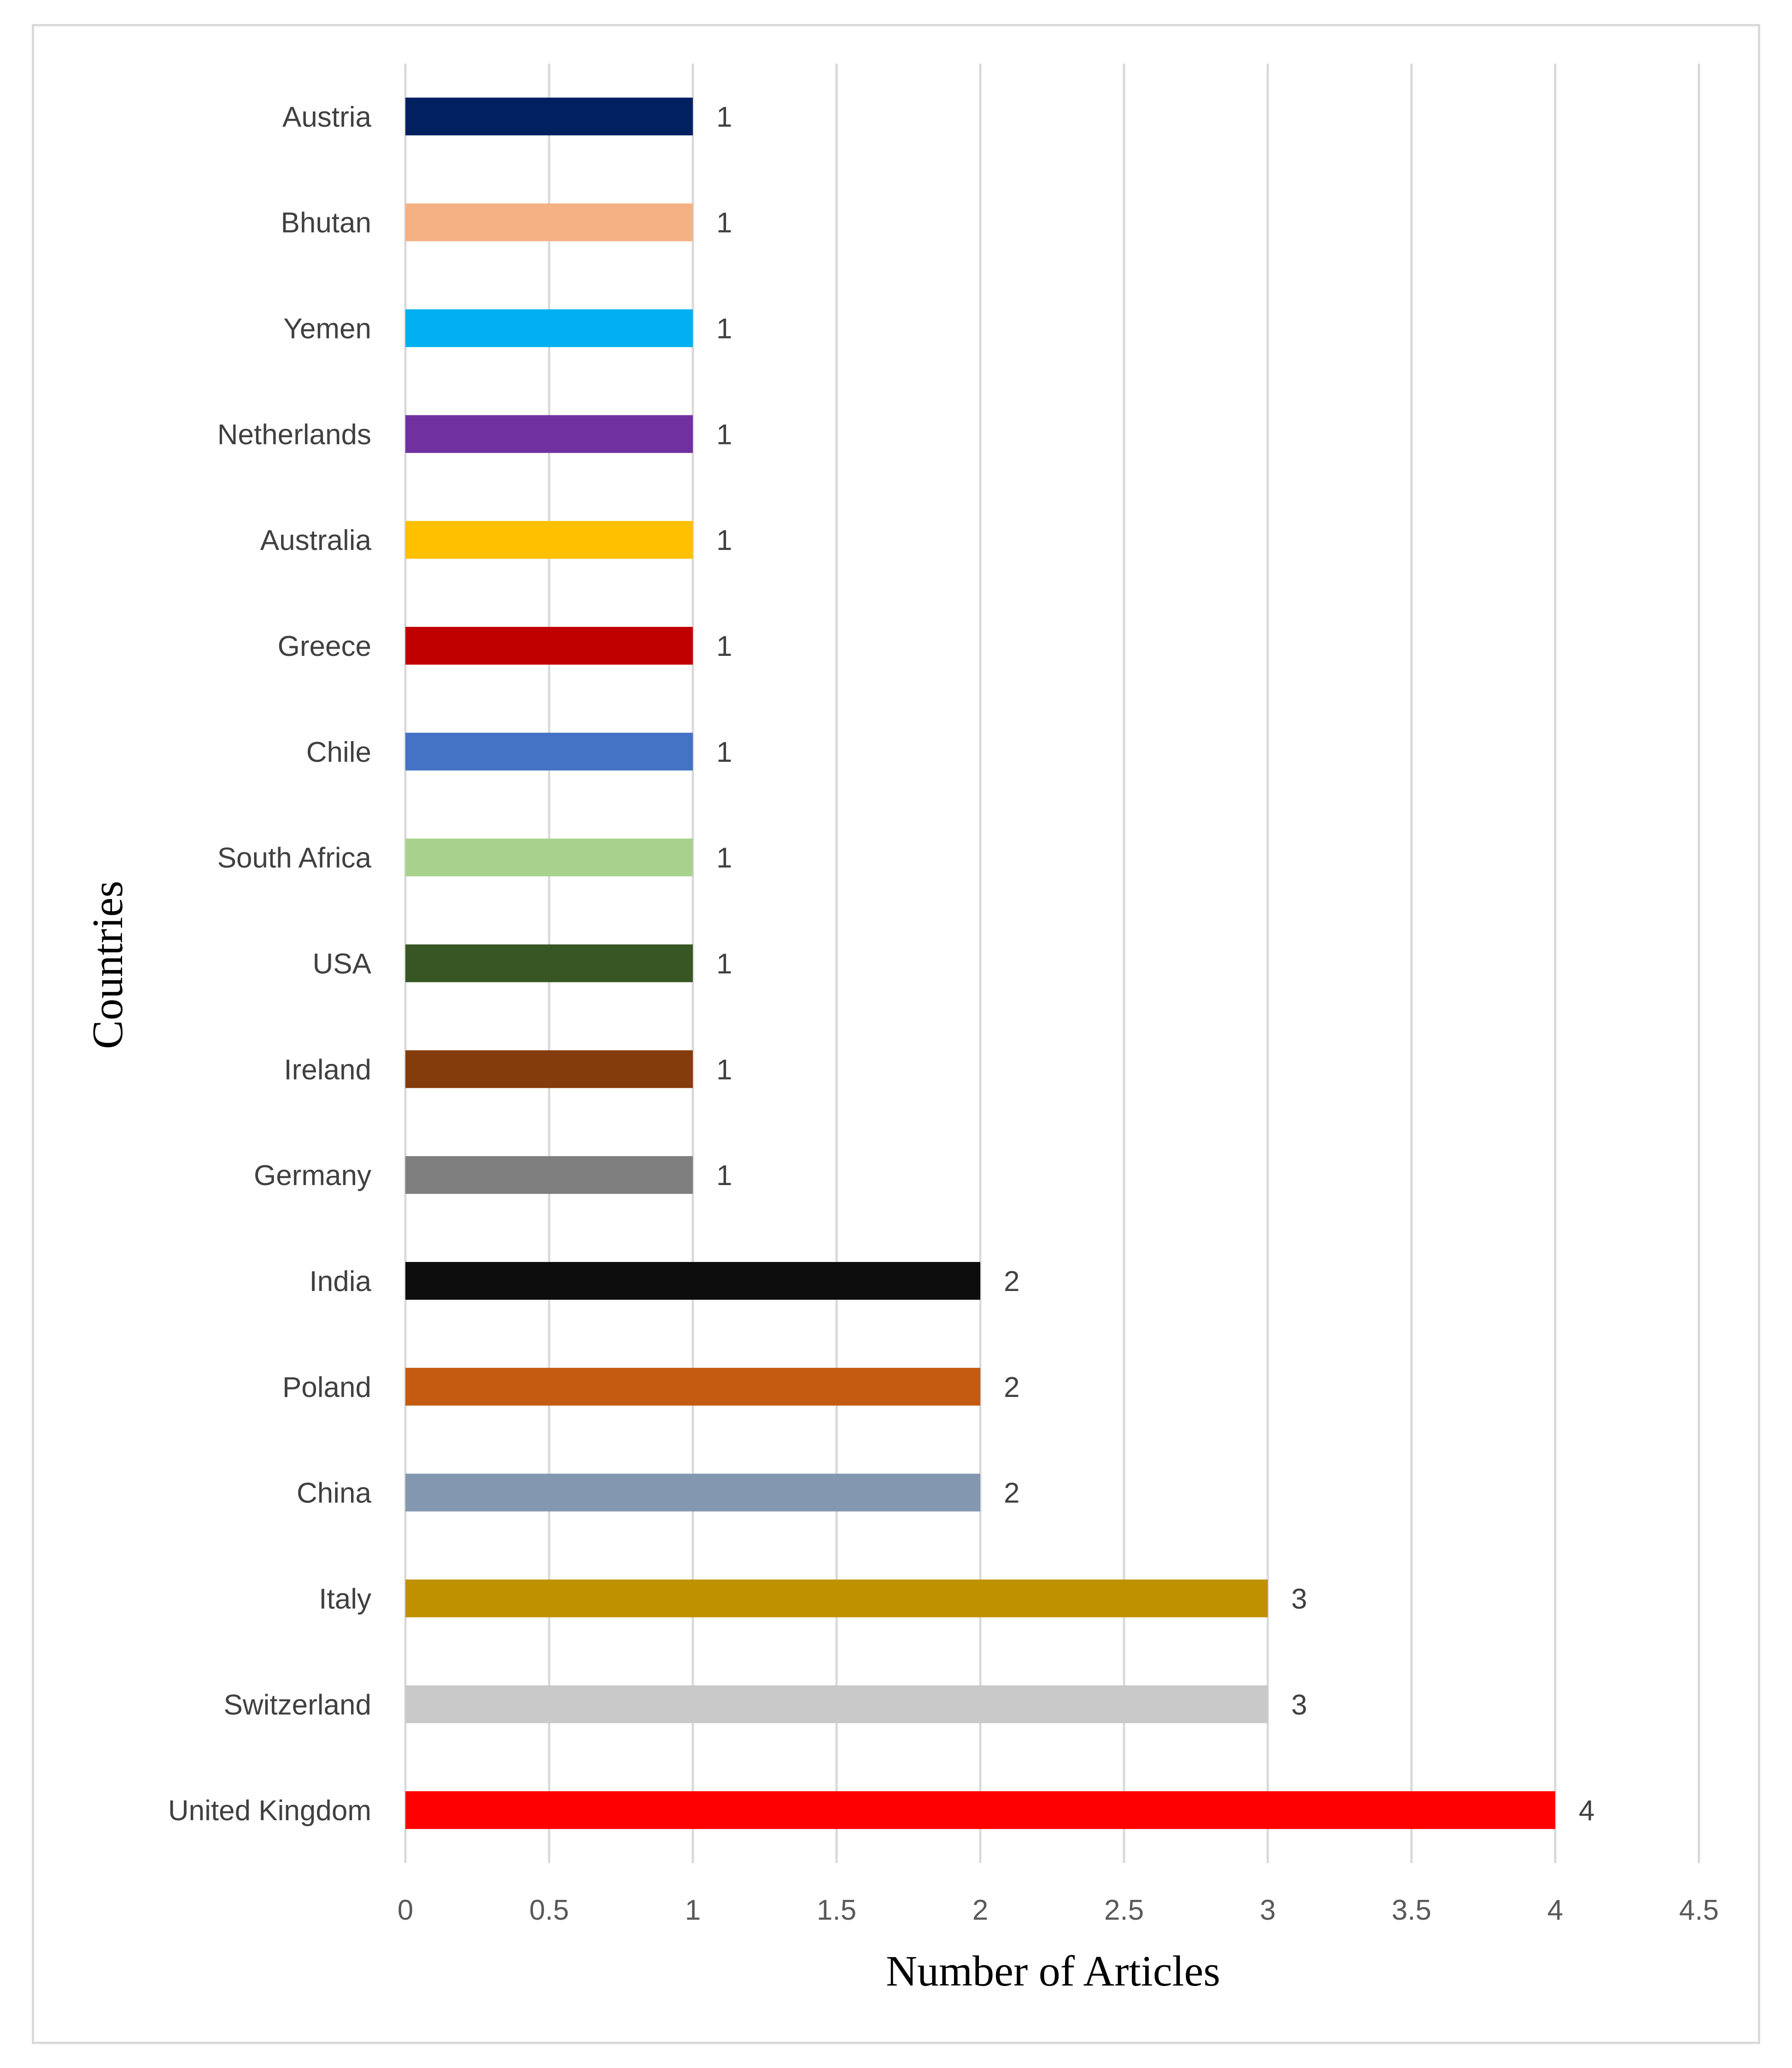 This screenshot has width=1792, height=2068. What do you see at coordinates (326, 223) in the screenshot?
I see `category-label: Bhutan` at bounding box center [326, 223].